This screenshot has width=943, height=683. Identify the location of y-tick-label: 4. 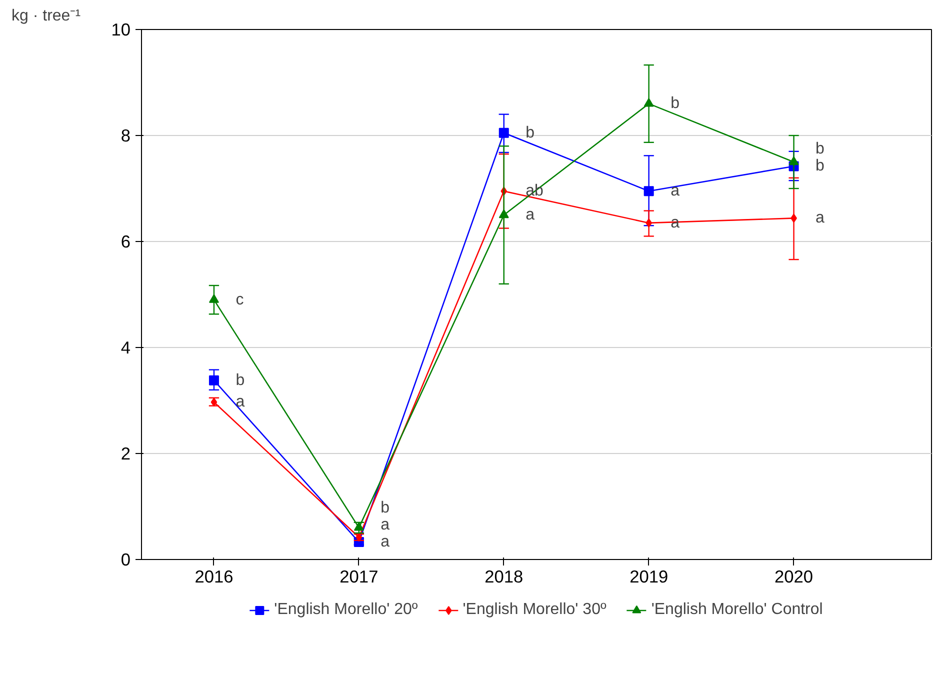
(125, 348).